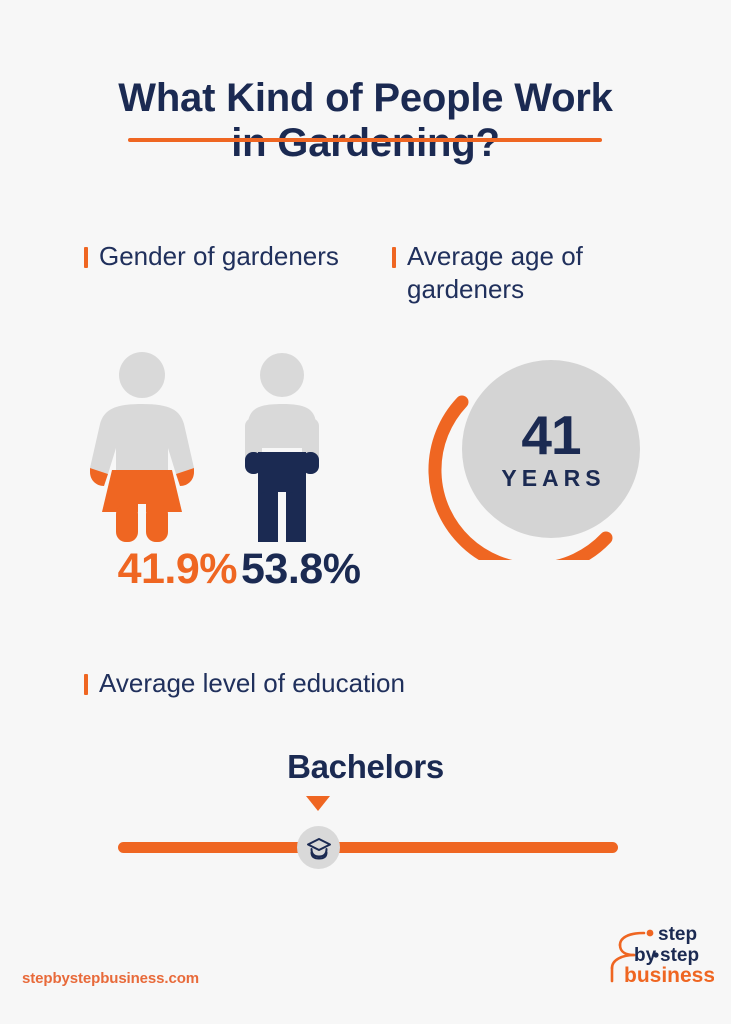 The width and height of the screenshot is (731, 1024). I want to click on age-widget: 41 YEARS, so click(532, 460).